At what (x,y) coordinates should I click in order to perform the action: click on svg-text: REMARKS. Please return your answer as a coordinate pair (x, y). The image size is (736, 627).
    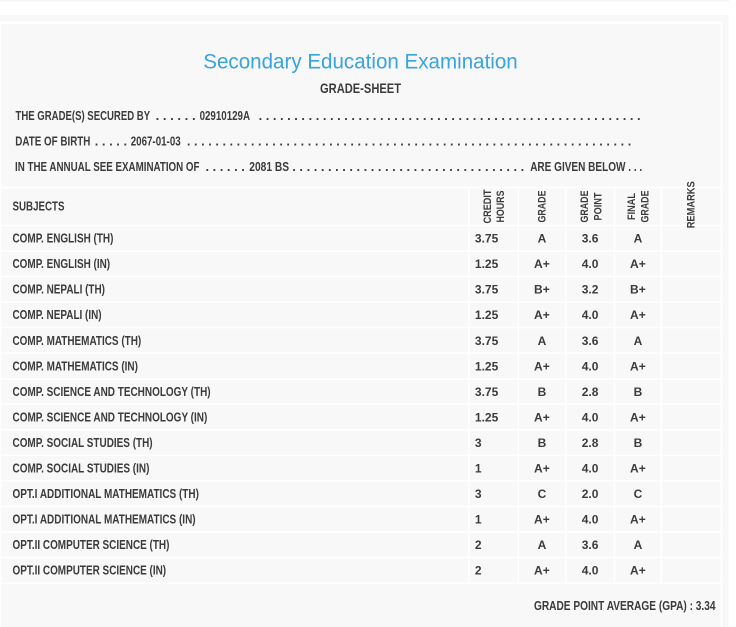
    Looking at the image, I should click on (691, 204).